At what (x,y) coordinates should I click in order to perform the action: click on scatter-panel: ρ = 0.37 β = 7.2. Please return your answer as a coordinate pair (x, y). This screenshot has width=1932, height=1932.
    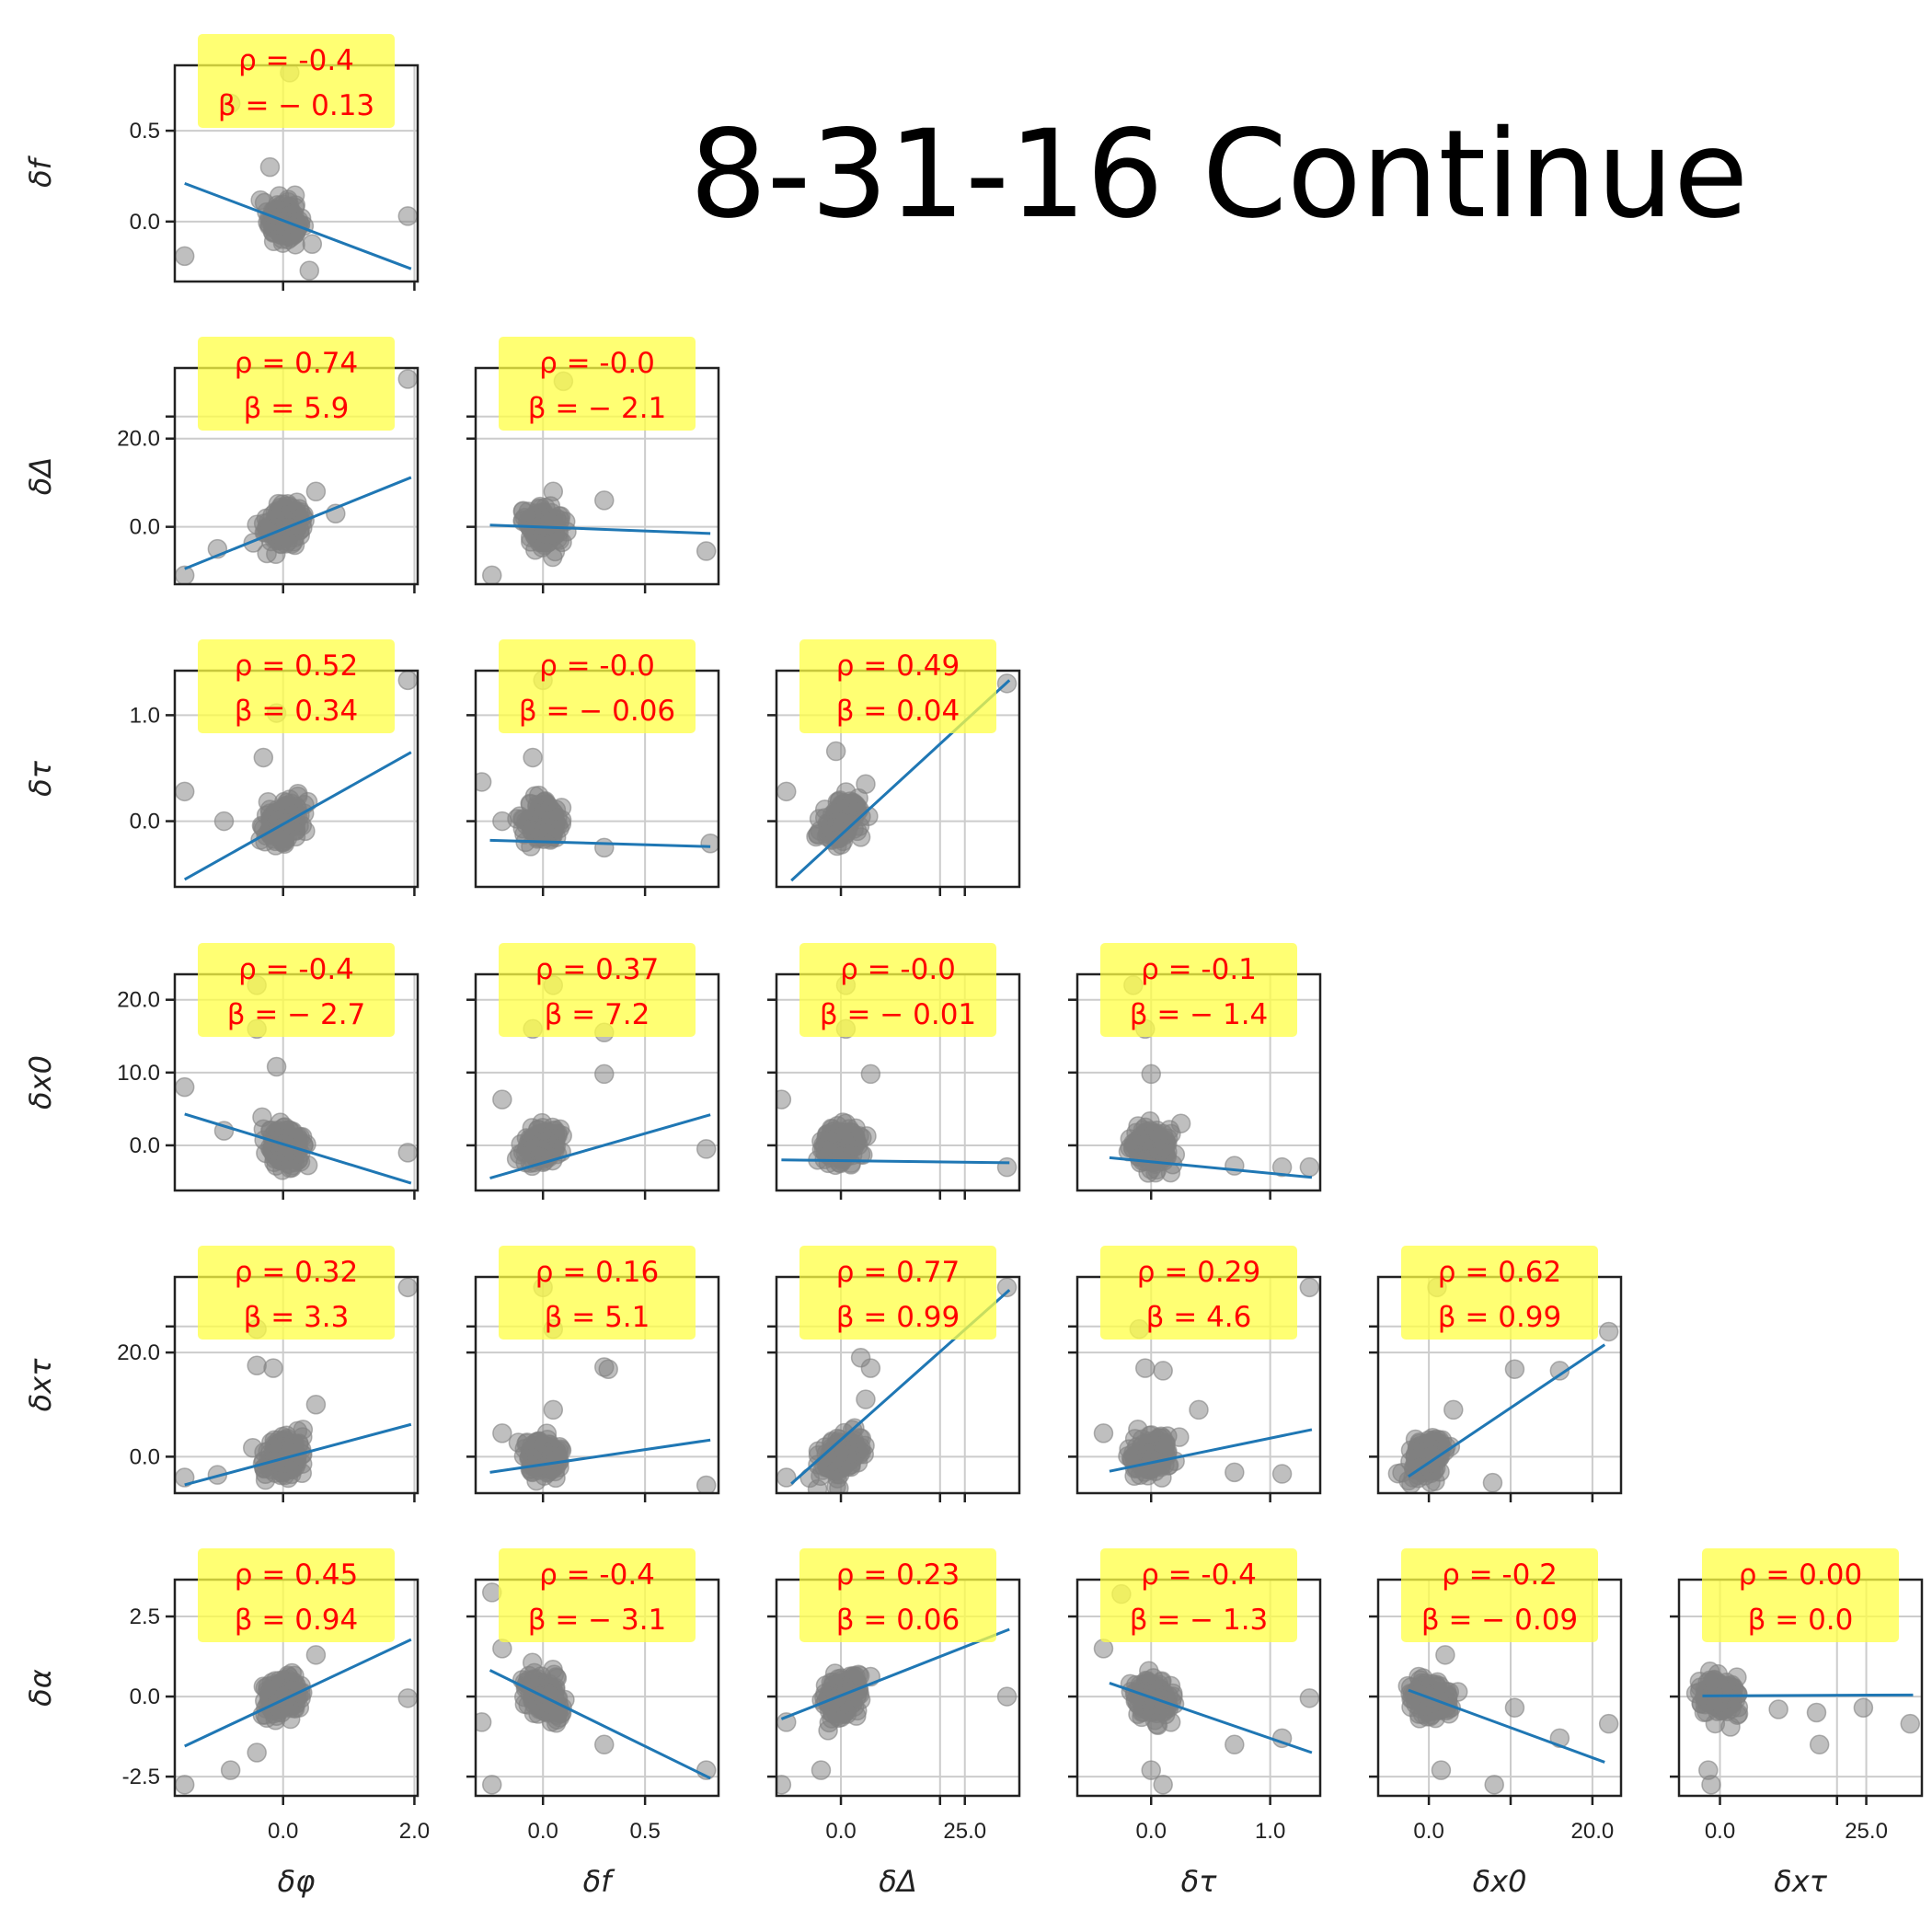
    Looking at the image, I should click on (593, 1071).